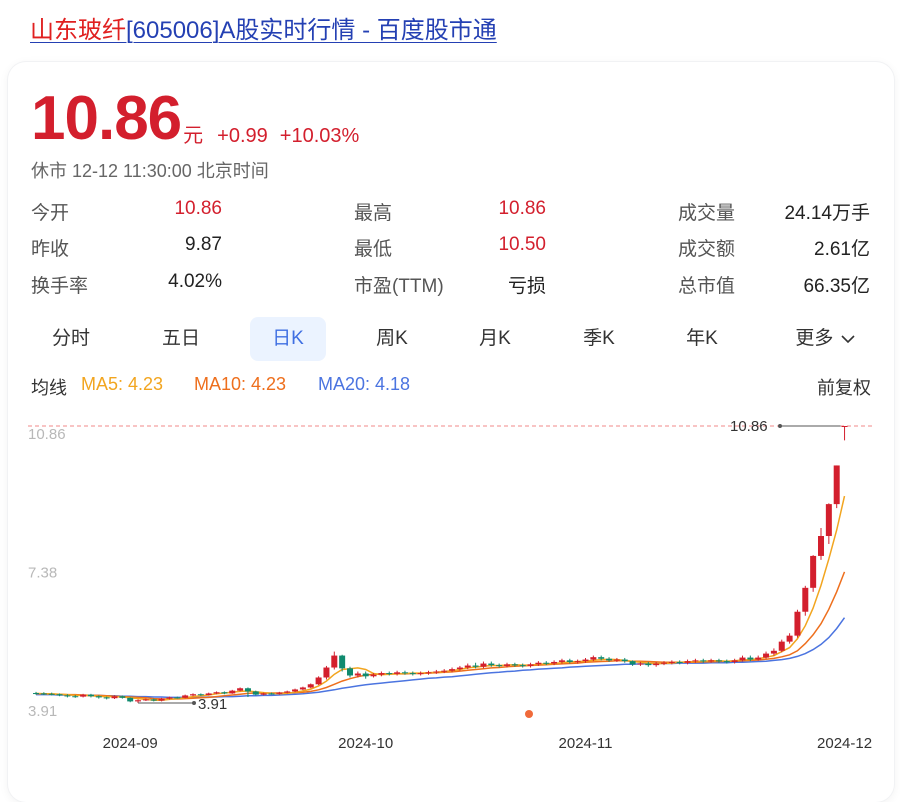 The image size is (900, 802). What do you see at coordinates (529, 714) in the screenshot?
I see `event-marker-dot` at bounding box center [529, 714].